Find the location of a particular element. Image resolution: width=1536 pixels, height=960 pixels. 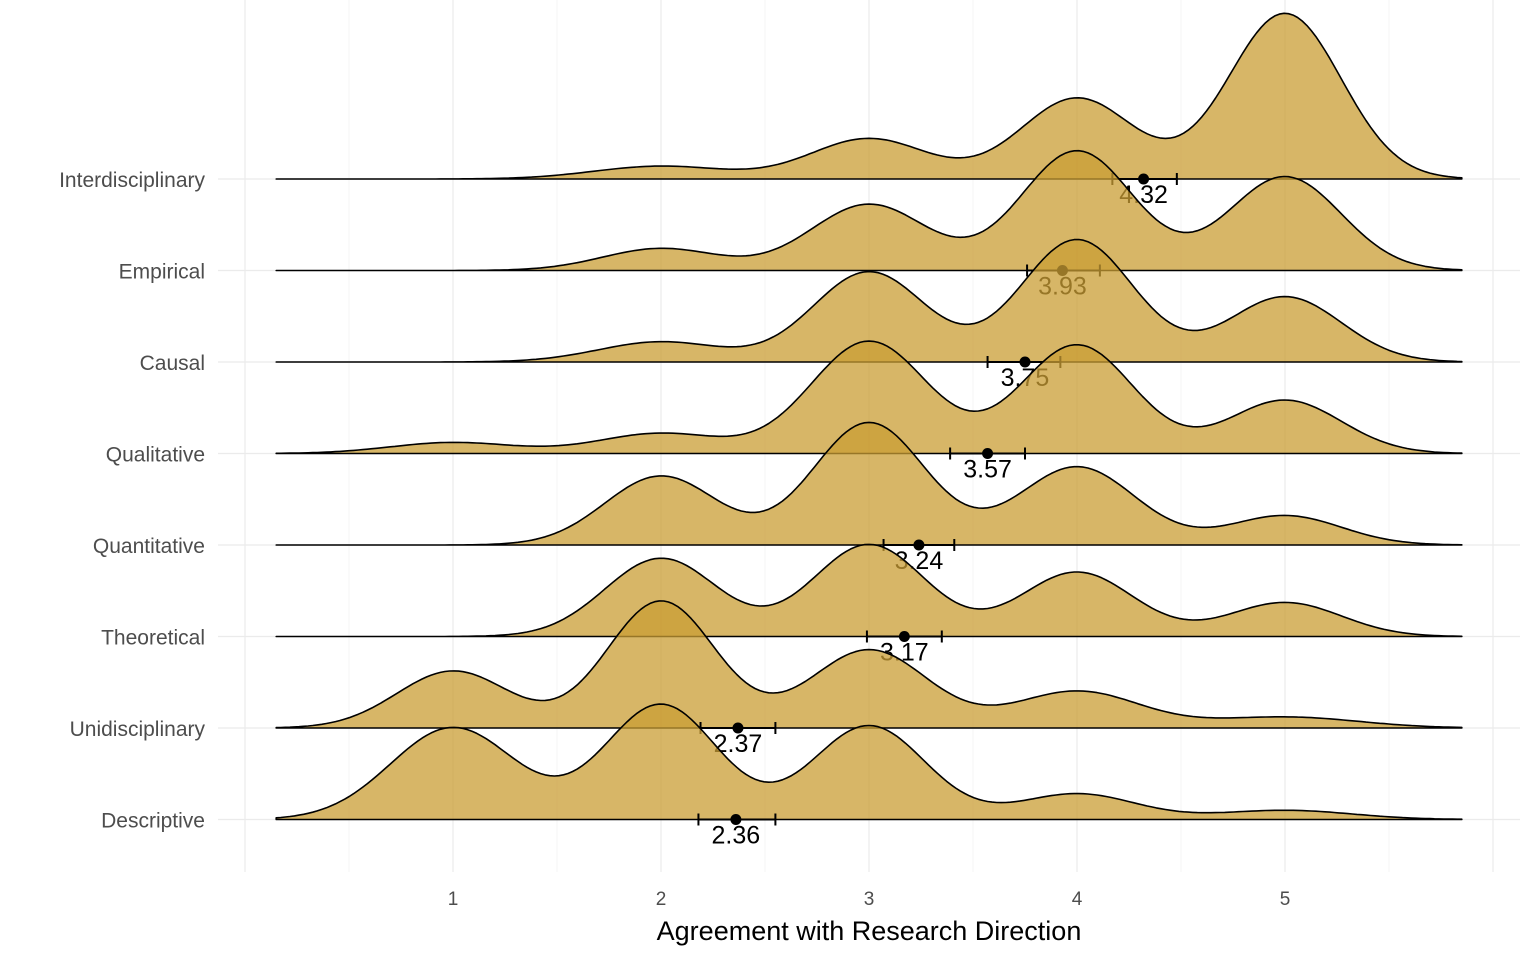

mean-point-quantitative is located at coordinates (919, 545).